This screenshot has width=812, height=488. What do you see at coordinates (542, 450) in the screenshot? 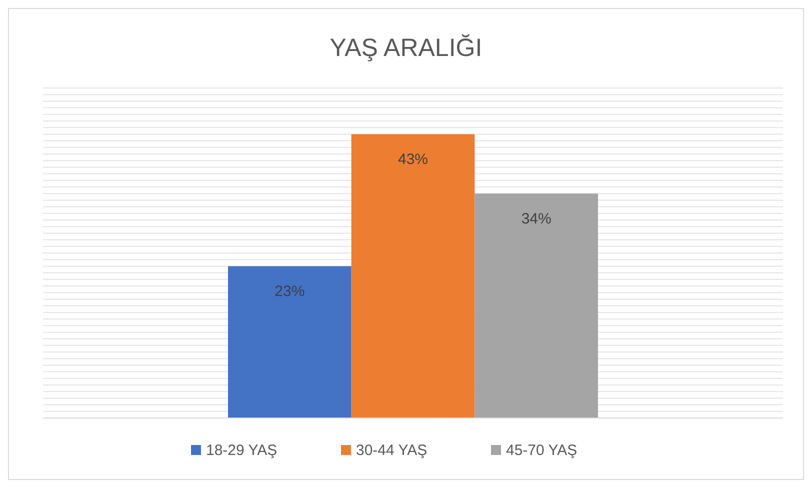
I see `legend-label: 45-70 YAŞ` at bounding box center [542, 450].